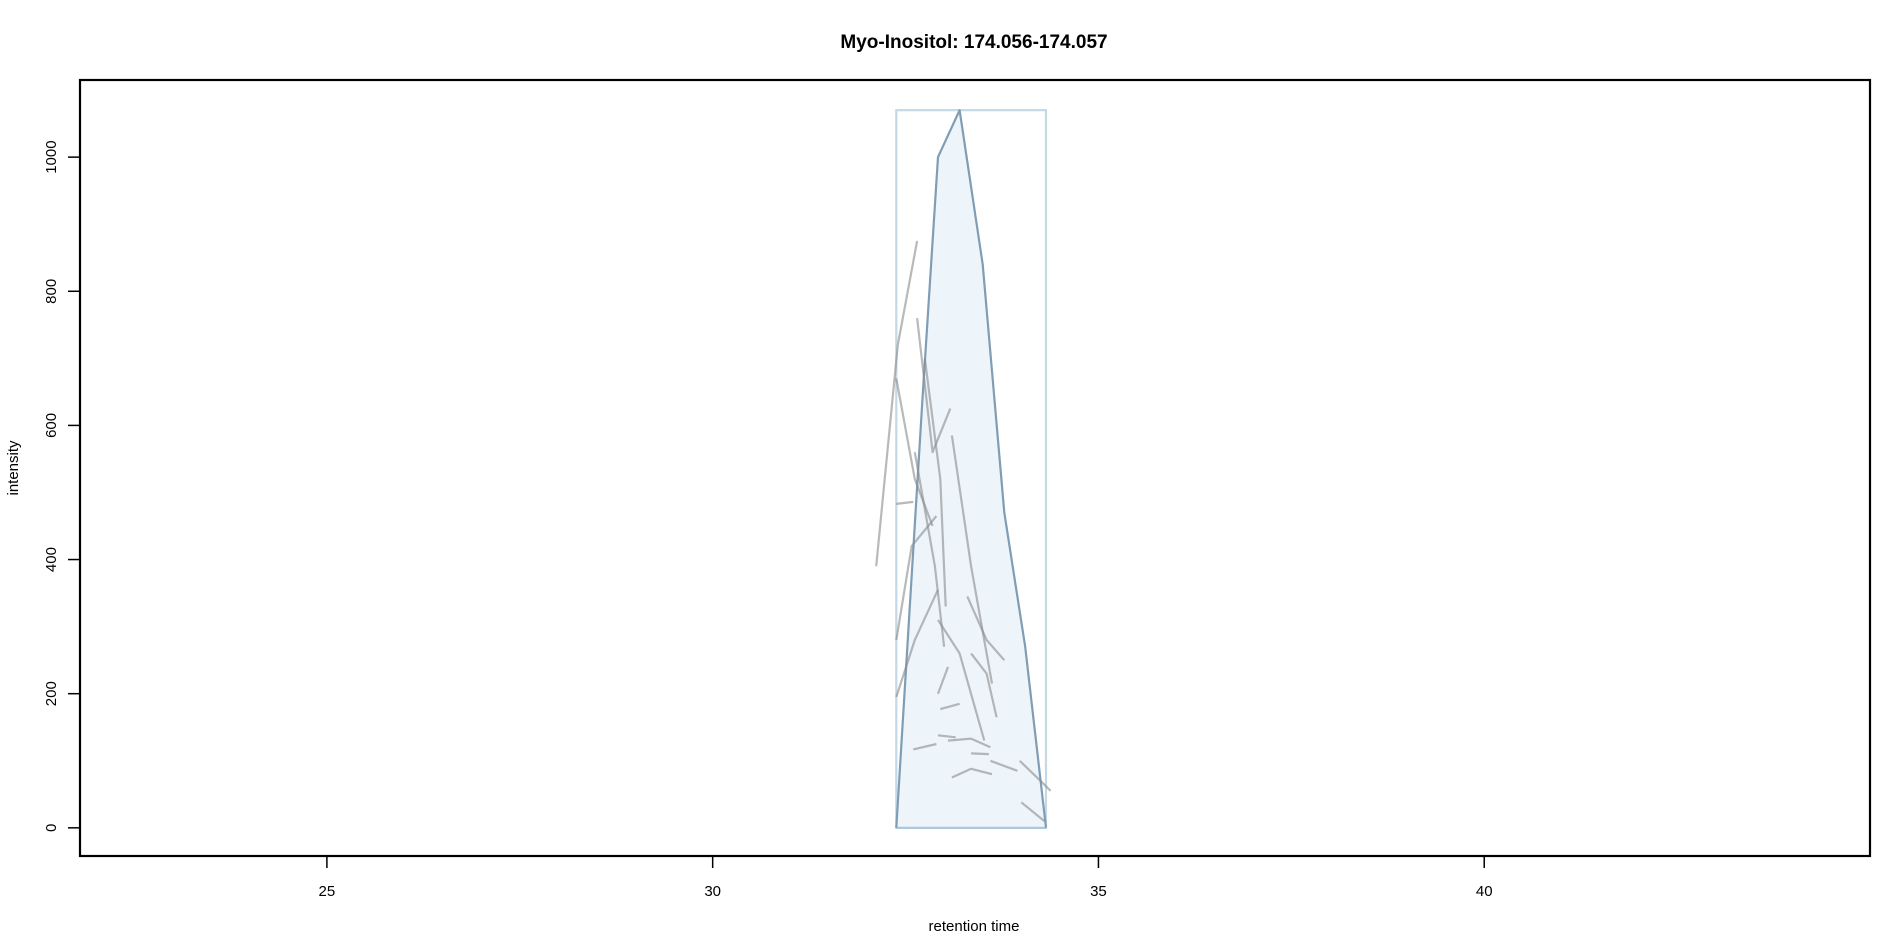 This screenshot has width=1889, height=944. Describe the element at coordinates (51, 156) in the screenshot. I see `y-tick-label: 1000` at that location.